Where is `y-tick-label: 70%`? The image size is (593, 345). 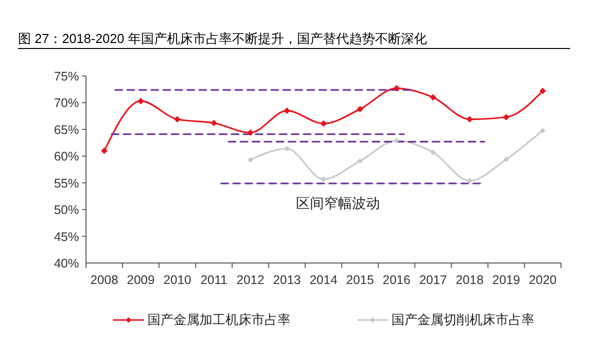
y-tick-label: 70% is located at coordinates (66, 103).